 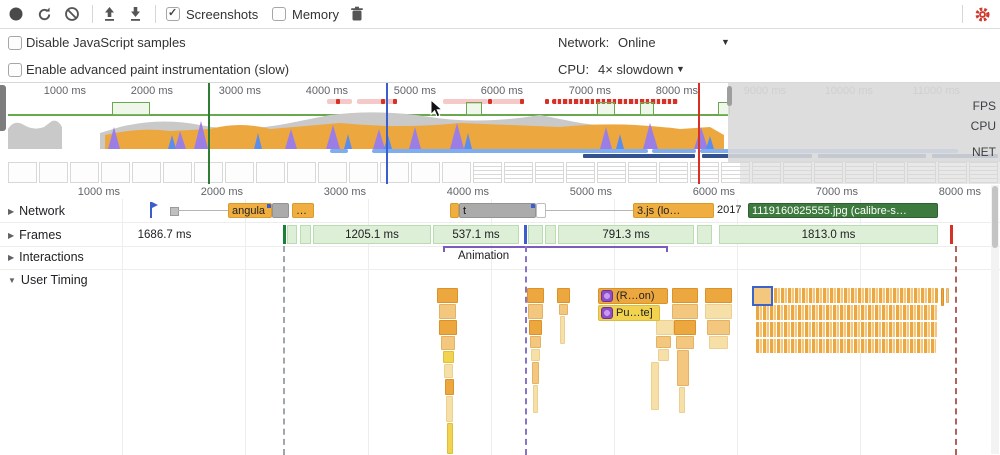 What do you see at coordinates (44, 14) in the screenshot?
I see `reload-button` at bounding box center [44, 14].